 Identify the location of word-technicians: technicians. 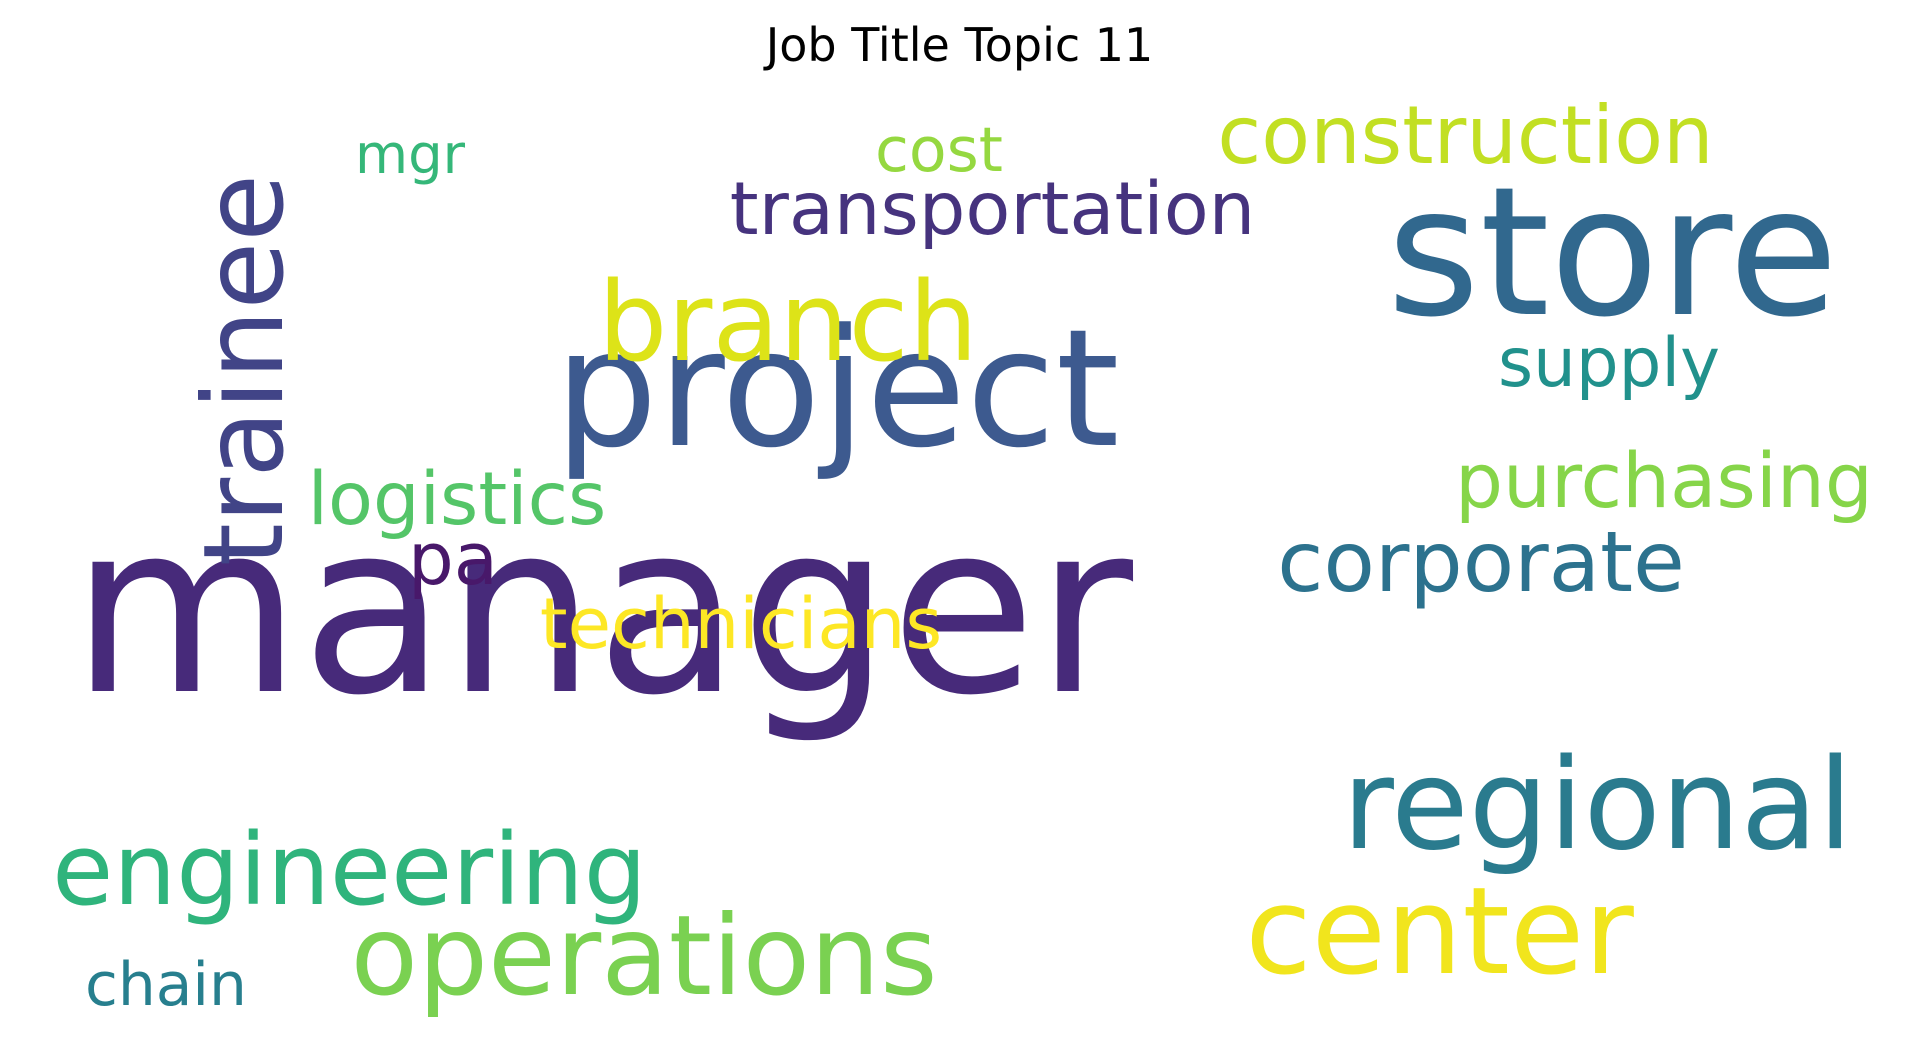
(741, 623).